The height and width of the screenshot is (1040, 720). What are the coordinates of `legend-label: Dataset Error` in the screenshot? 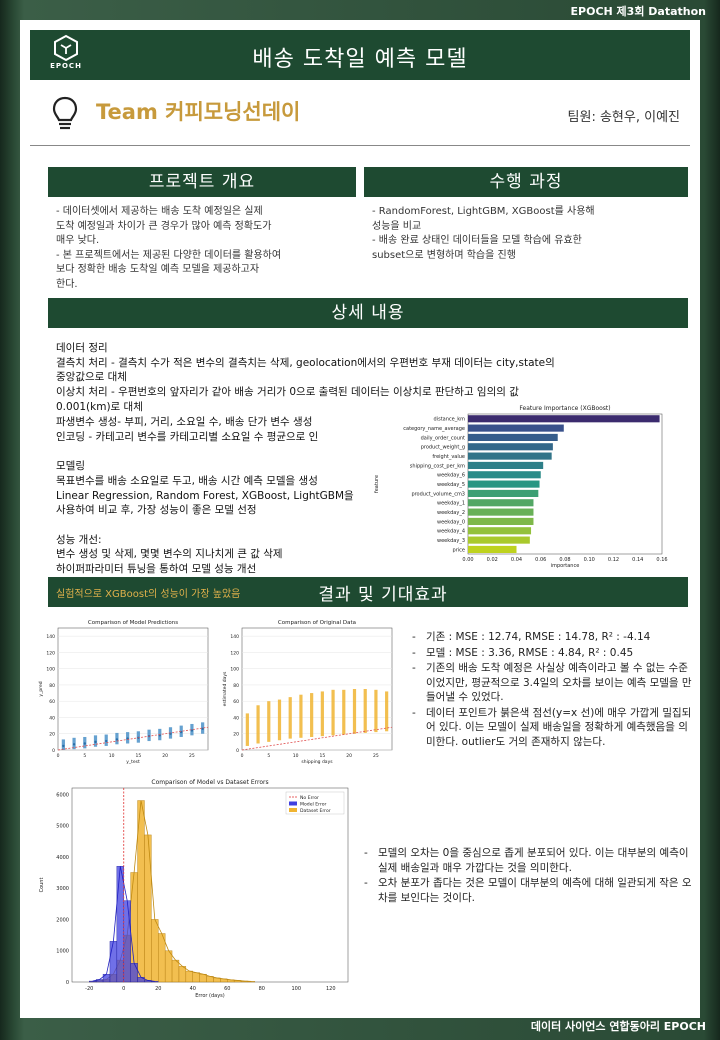 It's located at (315, 811).